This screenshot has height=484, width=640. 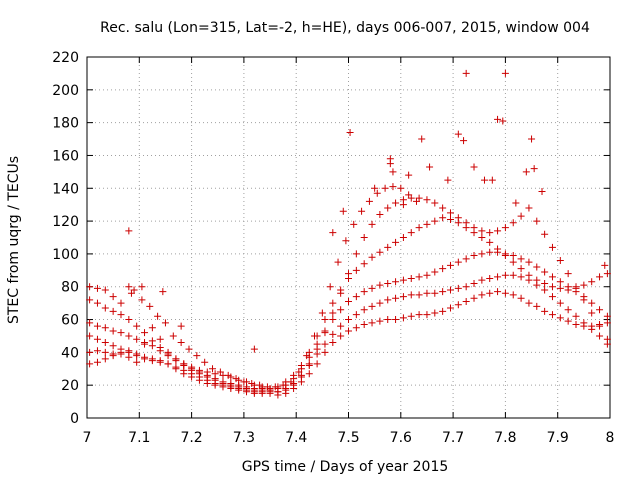 What do you see at coordinates (70, 353) in the screenshot?
I see `y-tick-label: 40` at bounding box center [70, 353].